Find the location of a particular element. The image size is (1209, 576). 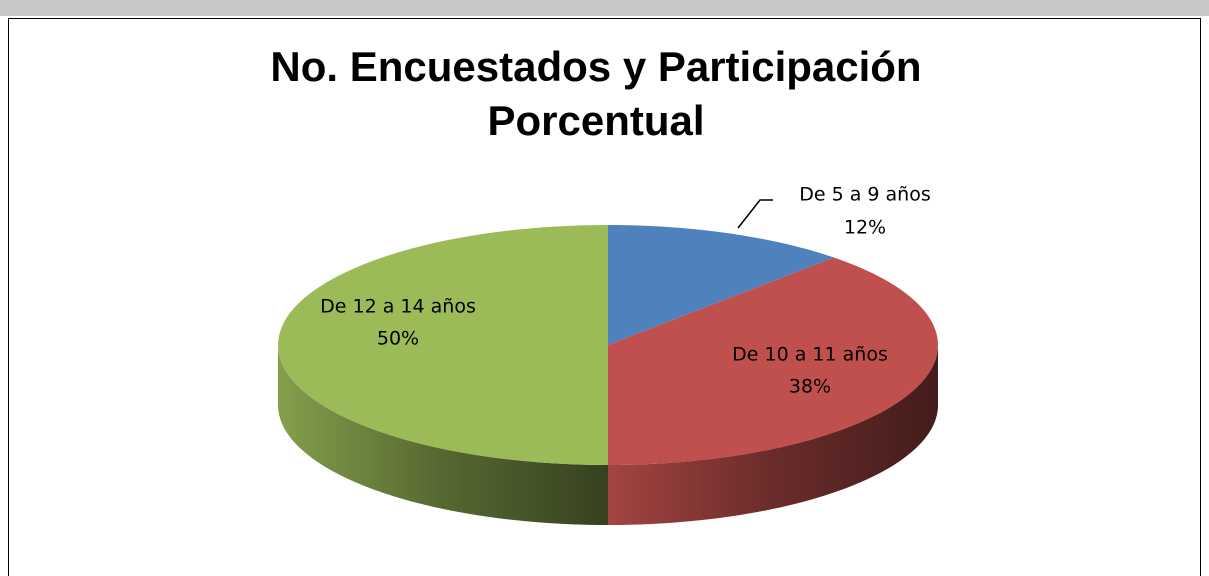

data-label-name: De 5 a 9 años is located at coordinates (865, 195).